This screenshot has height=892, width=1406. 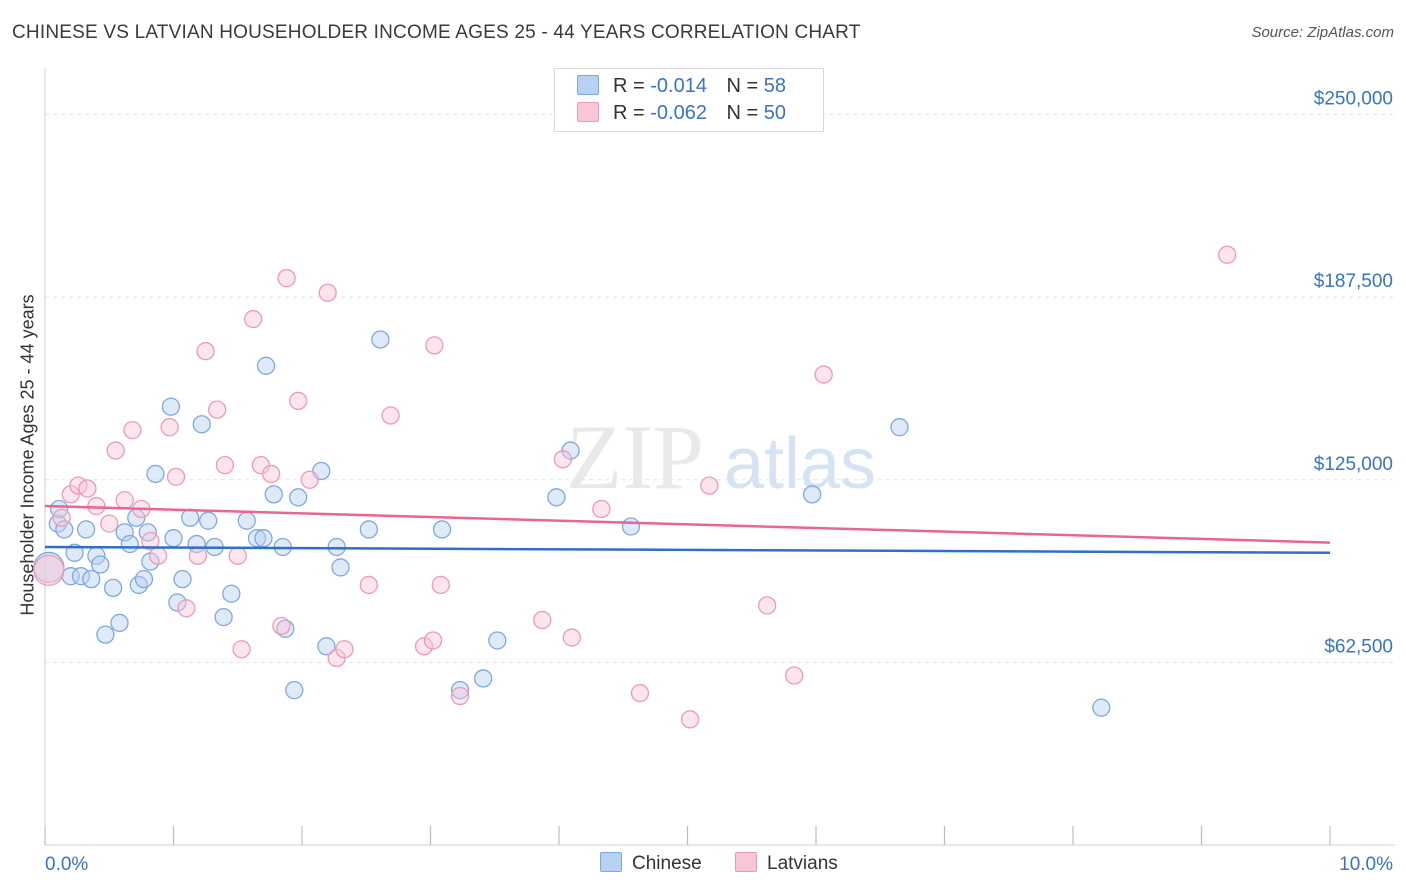 I want to click on x-tick-label: 0.0%, so click(x=66, y=864).